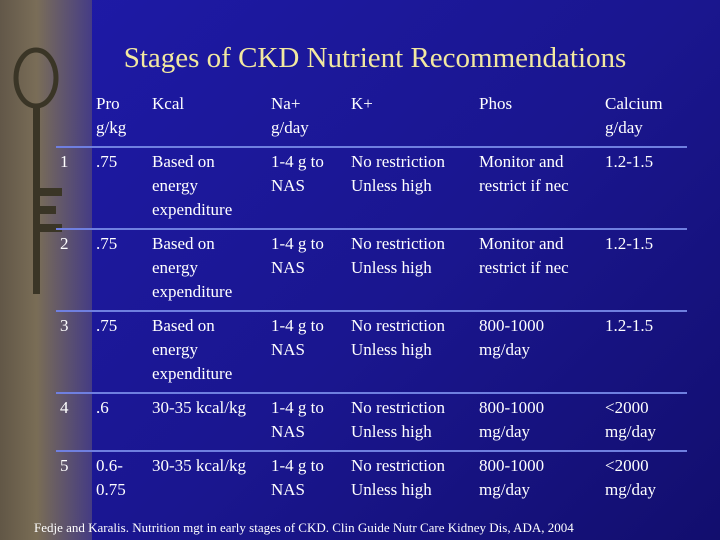 This screenshot has height=540, width=720. What do you see at coordinates (168, 103) in the screenshot?
I see `header-kcal: Kcal` at bounding box center [168, 103].